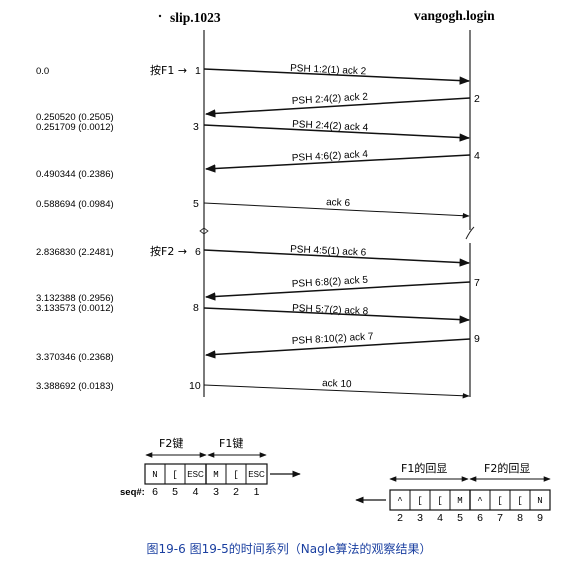 This screenshot has height=570, width=579. I want to click on group-label-echo-f2: F2的回显, so click(507, 468).